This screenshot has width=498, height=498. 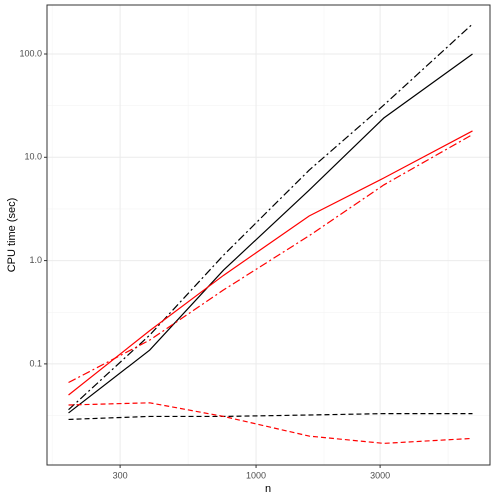 What do you see at coordinates (380, 475) in the screenshot?
I see `x-tick-label: 3000` at bounding box center [380, 475].